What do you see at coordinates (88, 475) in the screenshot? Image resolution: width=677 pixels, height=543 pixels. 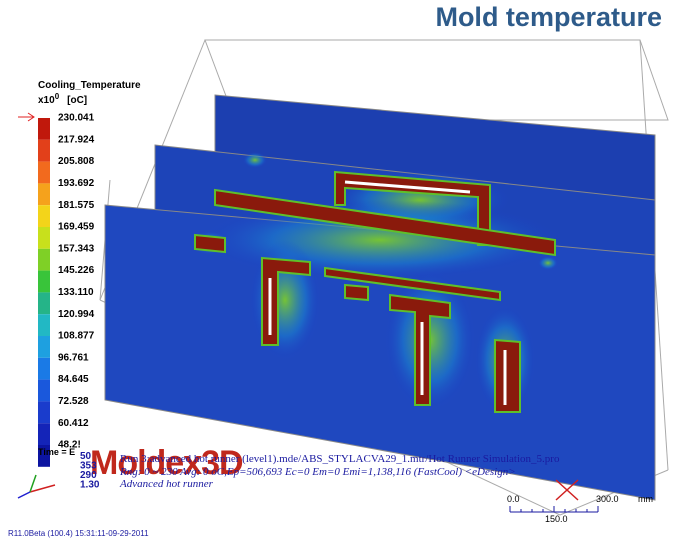 I see `info-number: 290` at bounding box center [88, 475].